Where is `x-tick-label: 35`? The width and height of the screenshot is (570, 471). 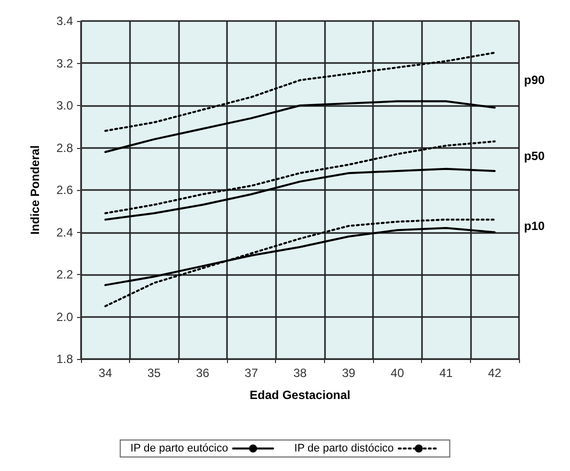 x-tick-label: 35 is located at coordinates (154, 373).